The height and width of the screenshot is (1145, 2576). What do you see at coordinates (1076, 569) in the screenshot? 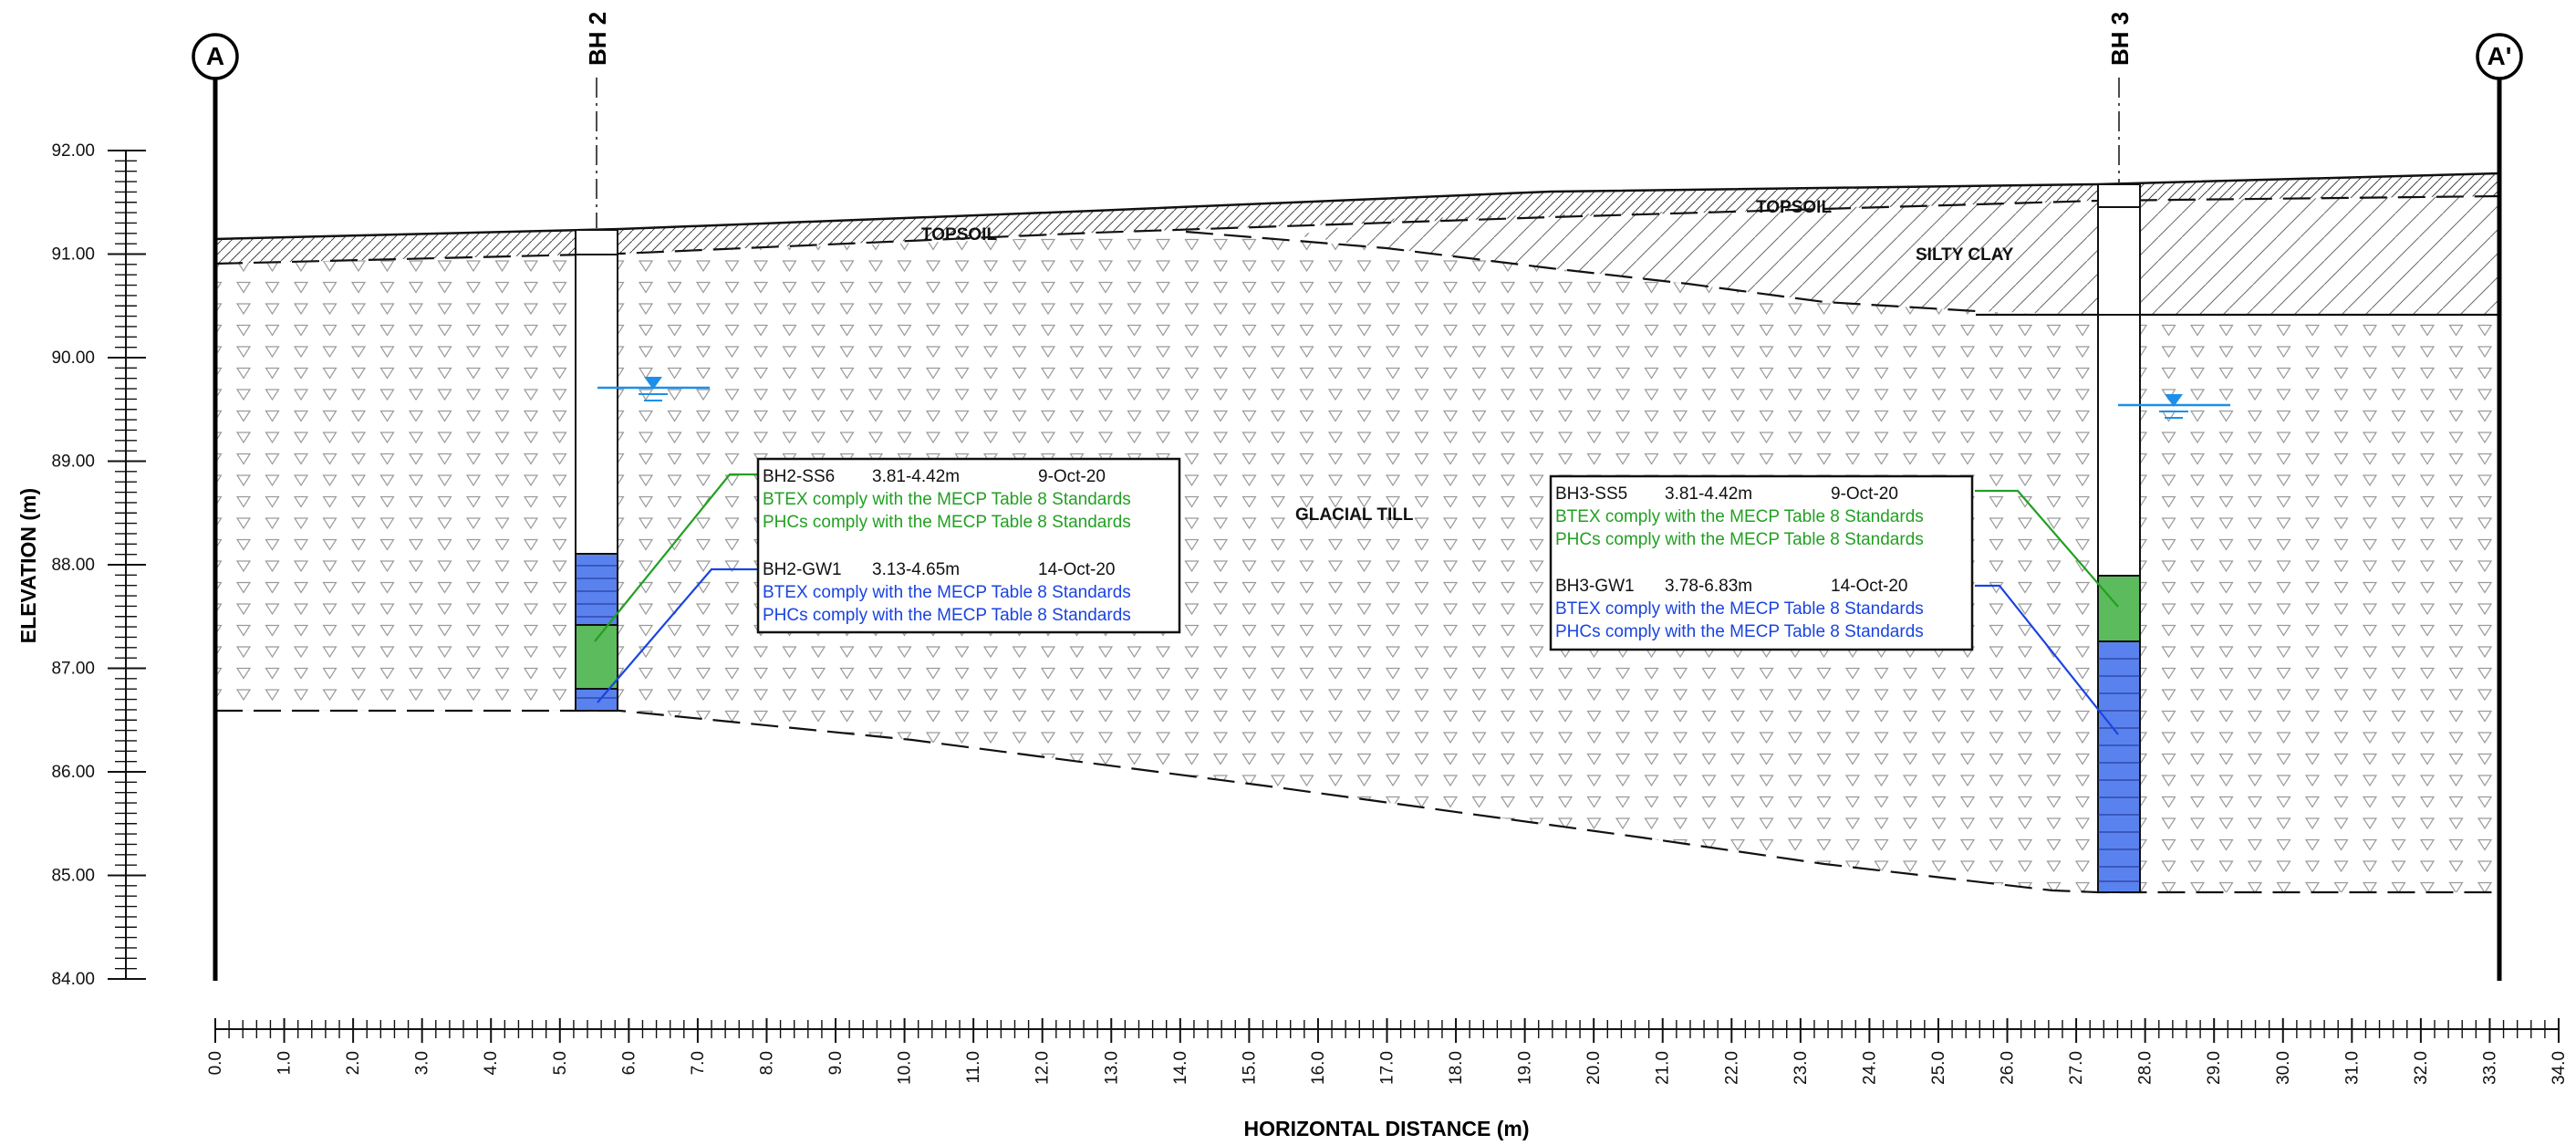
I see `bh2-gw1-date: 14-Oct-20` at bounding box center [1076, 569].